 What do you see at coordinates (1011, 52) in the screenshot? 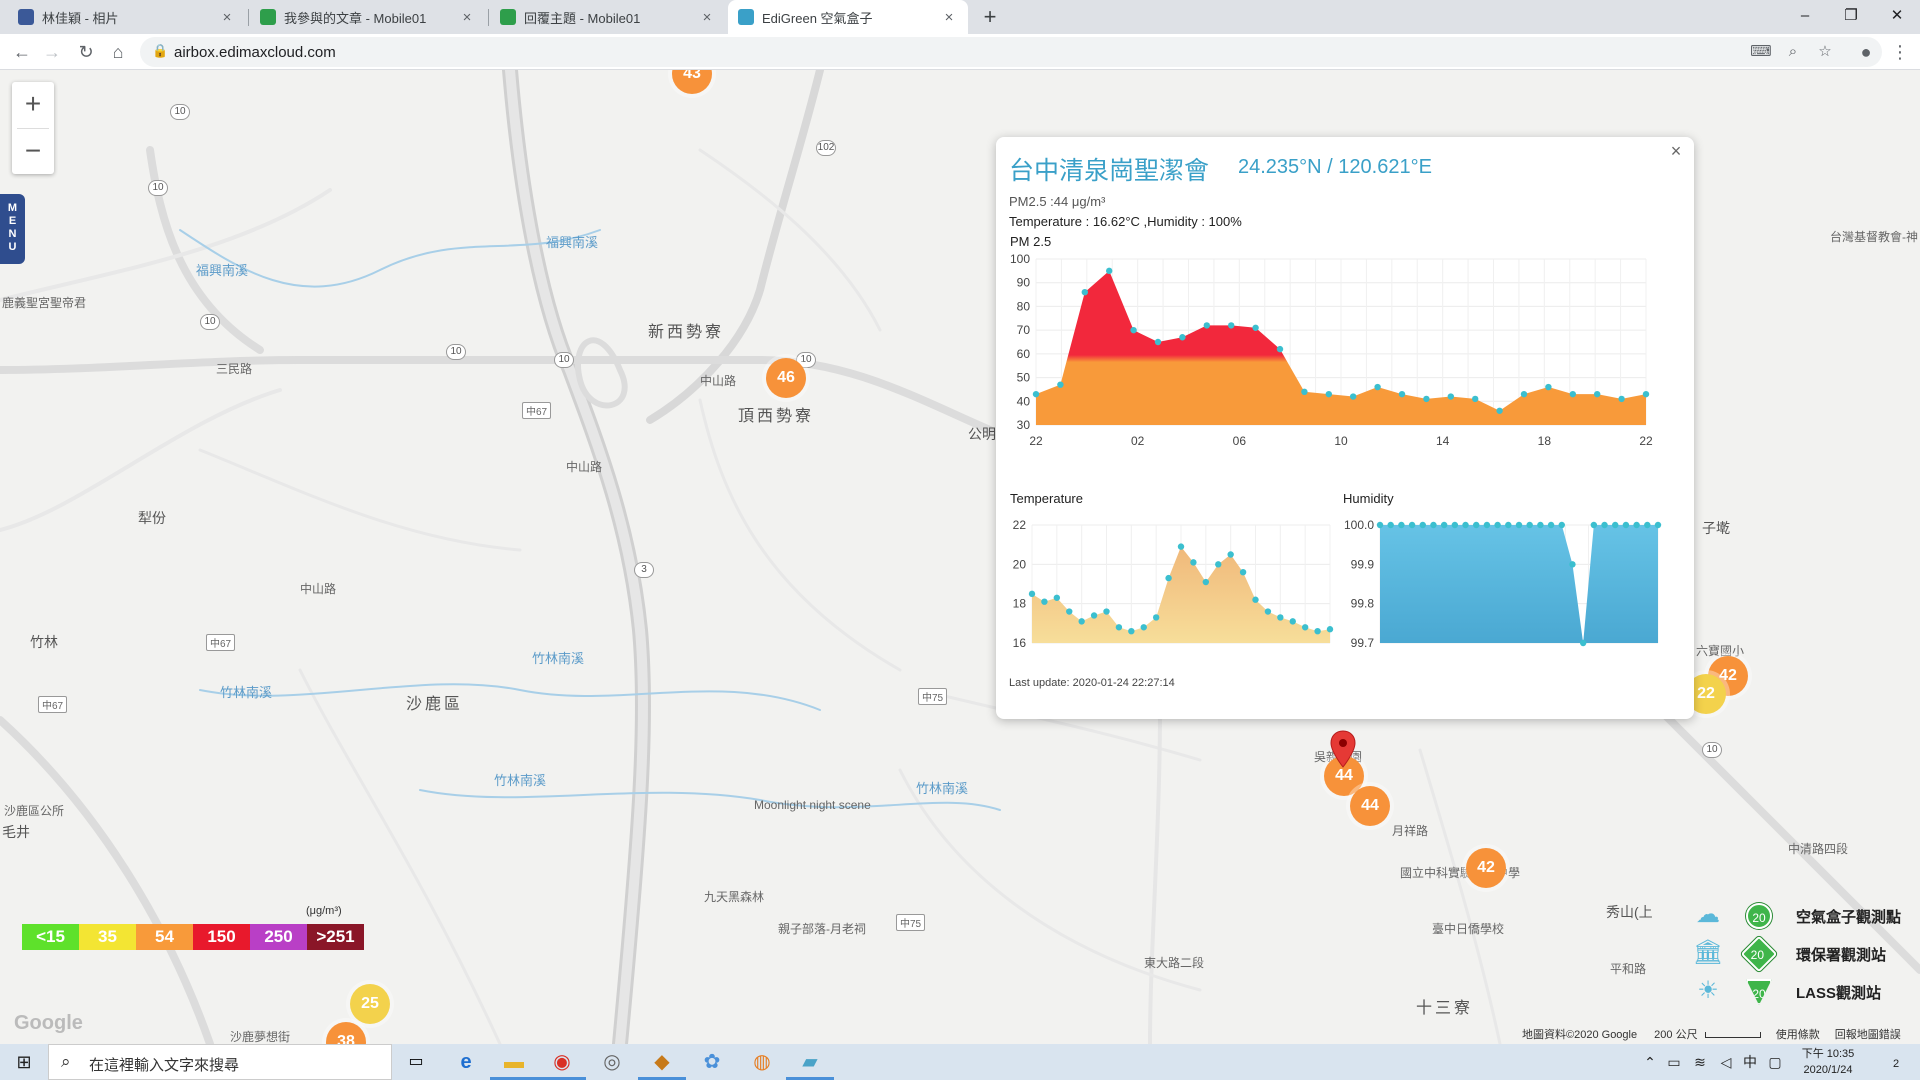
I see `address-bar: 🔒 airbox.edimaxcloud.com ⌨ ⌕ ☆` at bounding box center [1011, 52].